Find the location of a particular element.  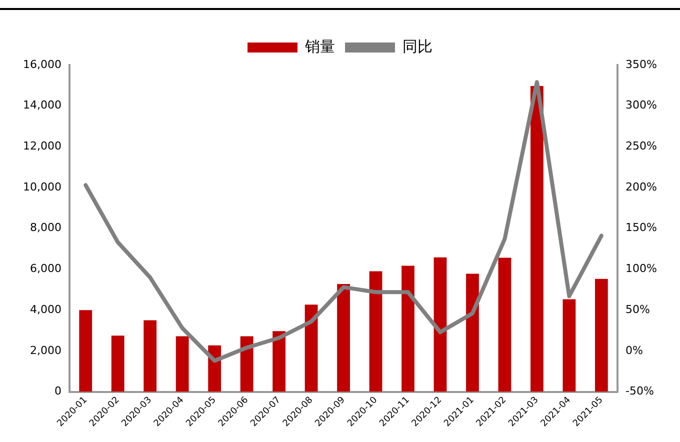

y2-tick-label: 300% is located at coordinates (642, 105).